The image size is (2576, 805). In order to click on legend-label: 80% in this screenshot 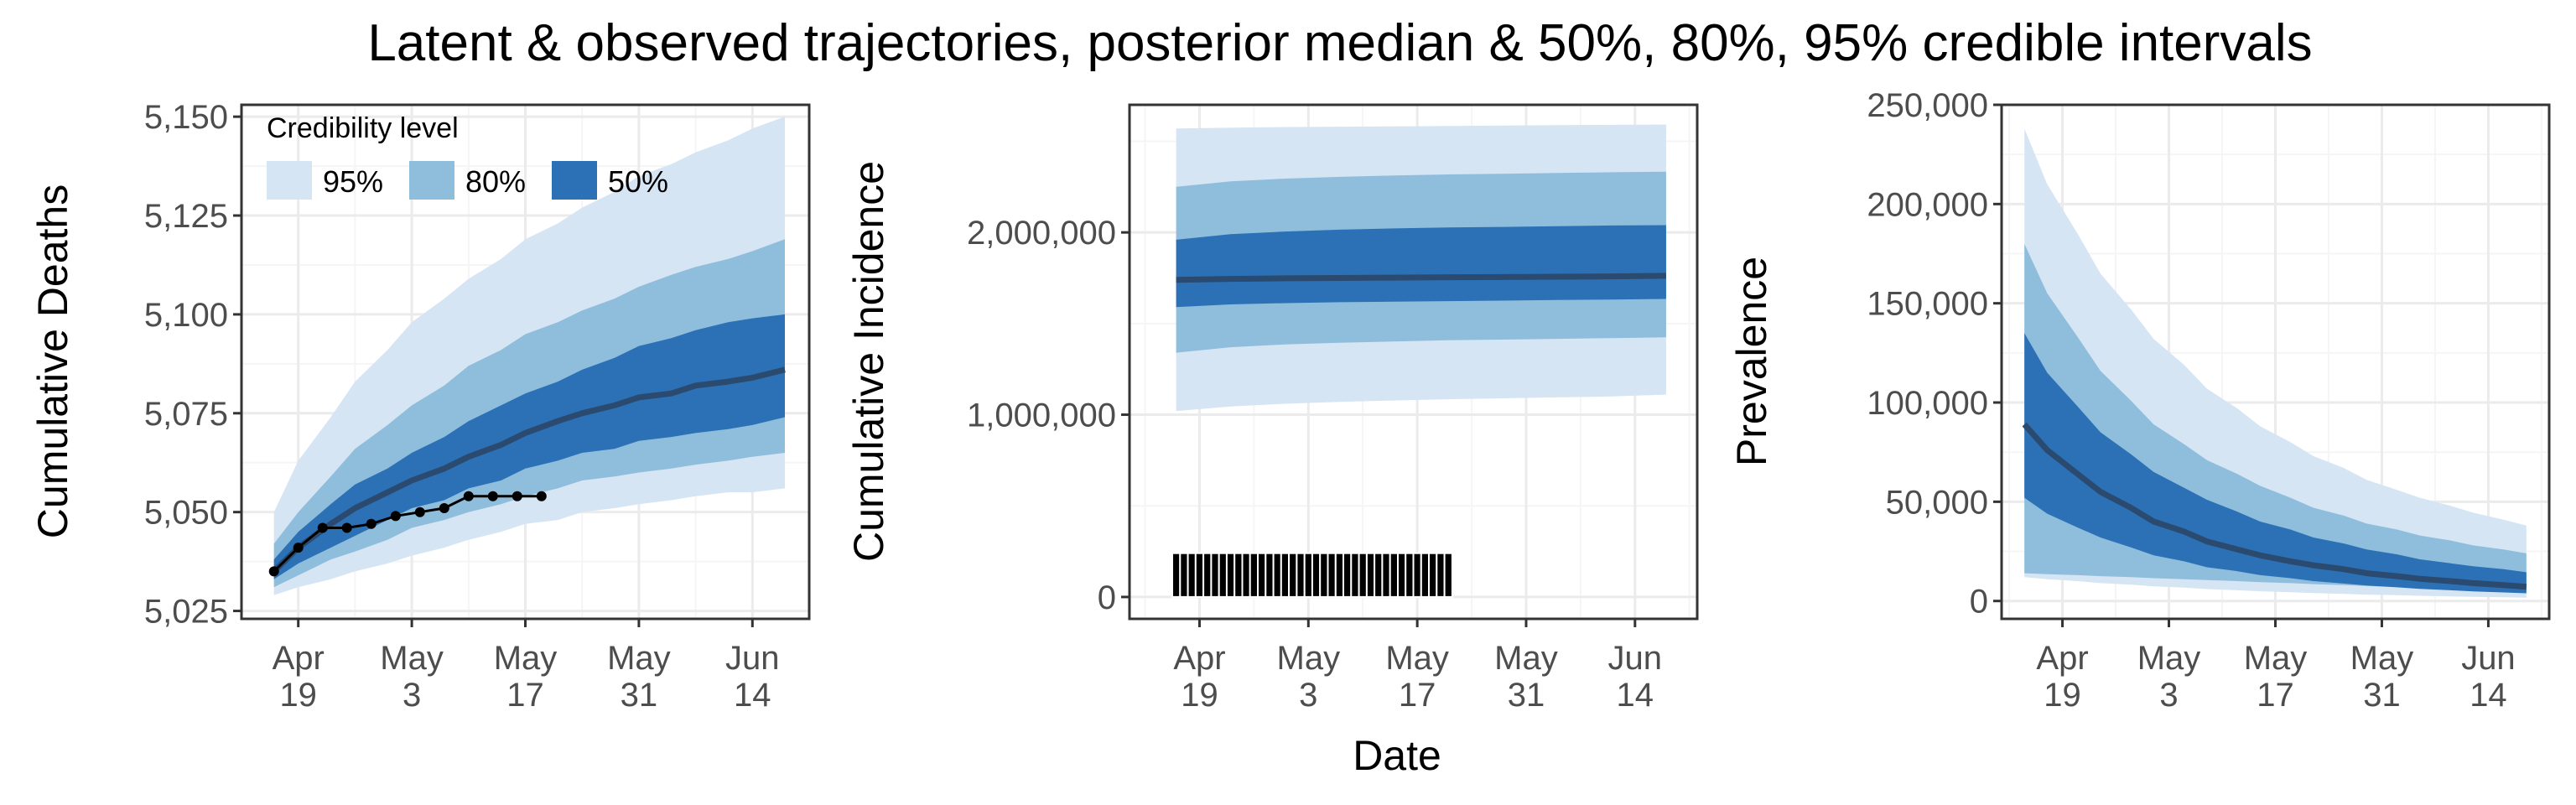, I will do `click(495, 181)`.